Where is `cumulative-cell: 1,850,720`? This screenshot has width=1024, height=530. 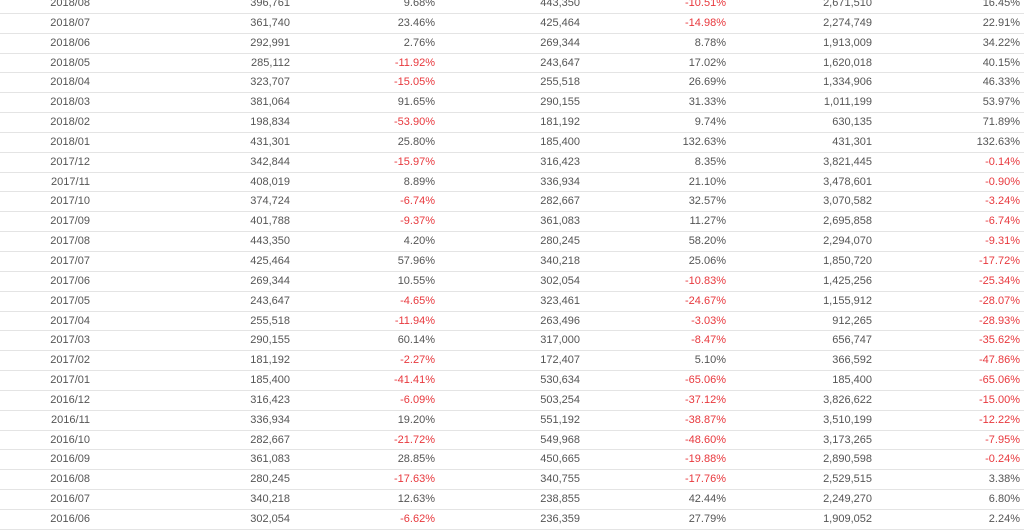
cumulative-cell: 1,850,720 is located at coordinates (847, 260).